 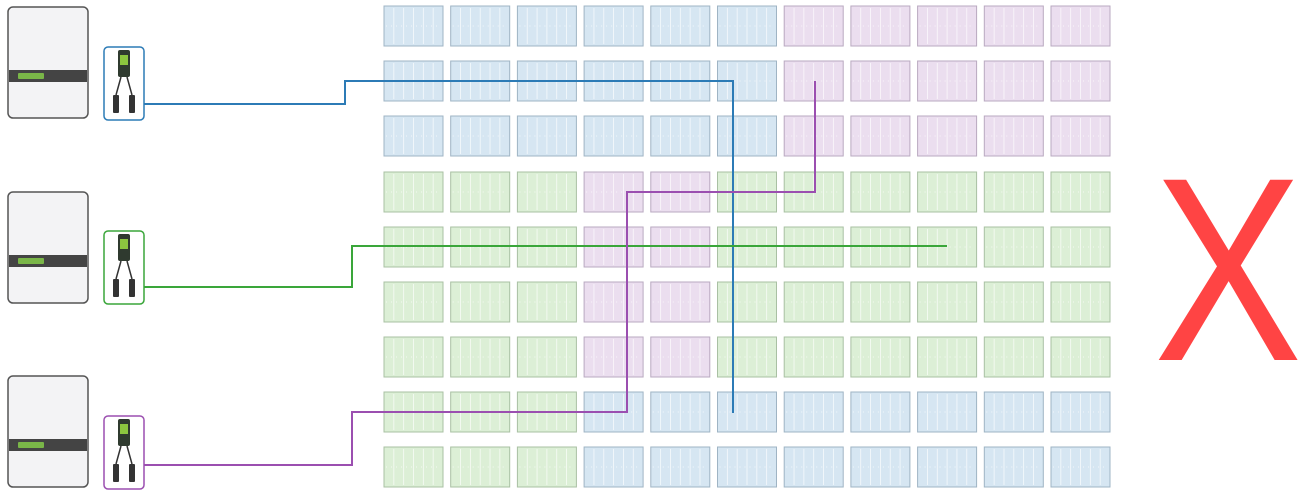 What do you see at coordinates (1228, 269) in the screenshot?
I see `reject-mark: X` at bounding box center [1228, 269].